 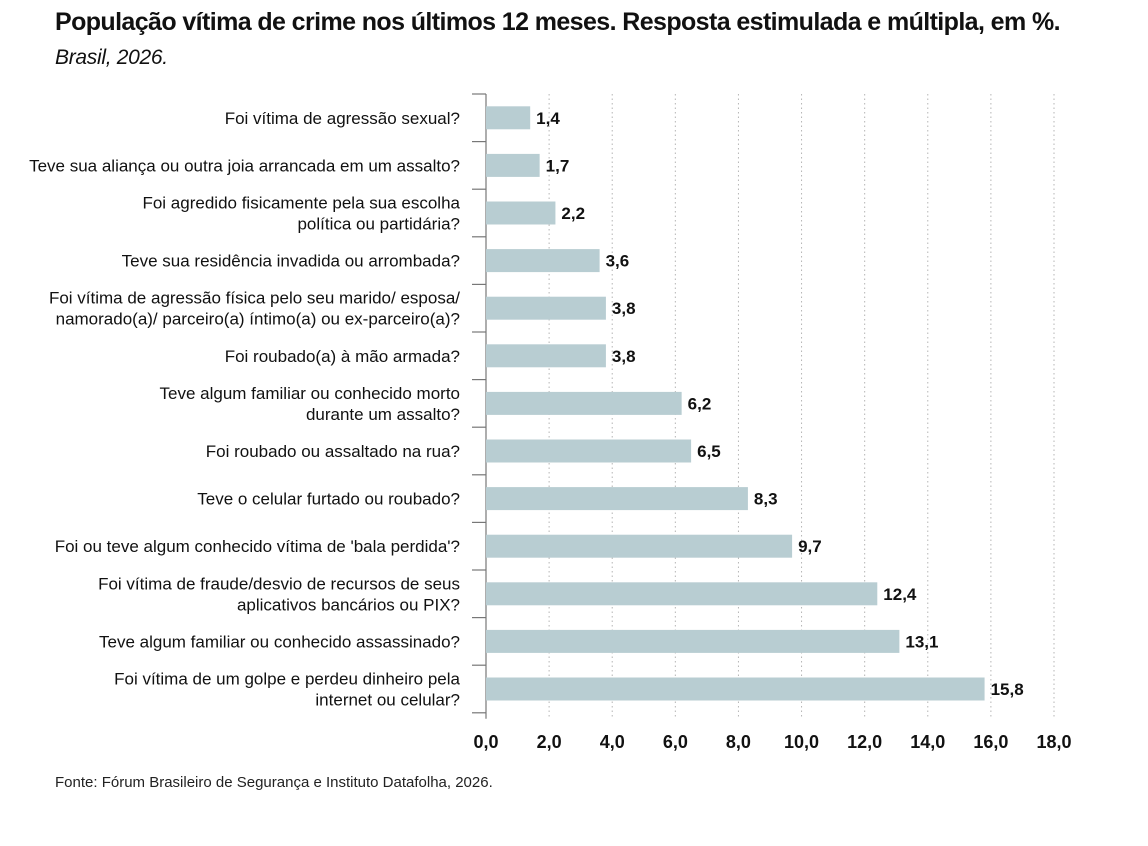 I want to click on bar-value-label: 1,4, so click(x=548, y=118).